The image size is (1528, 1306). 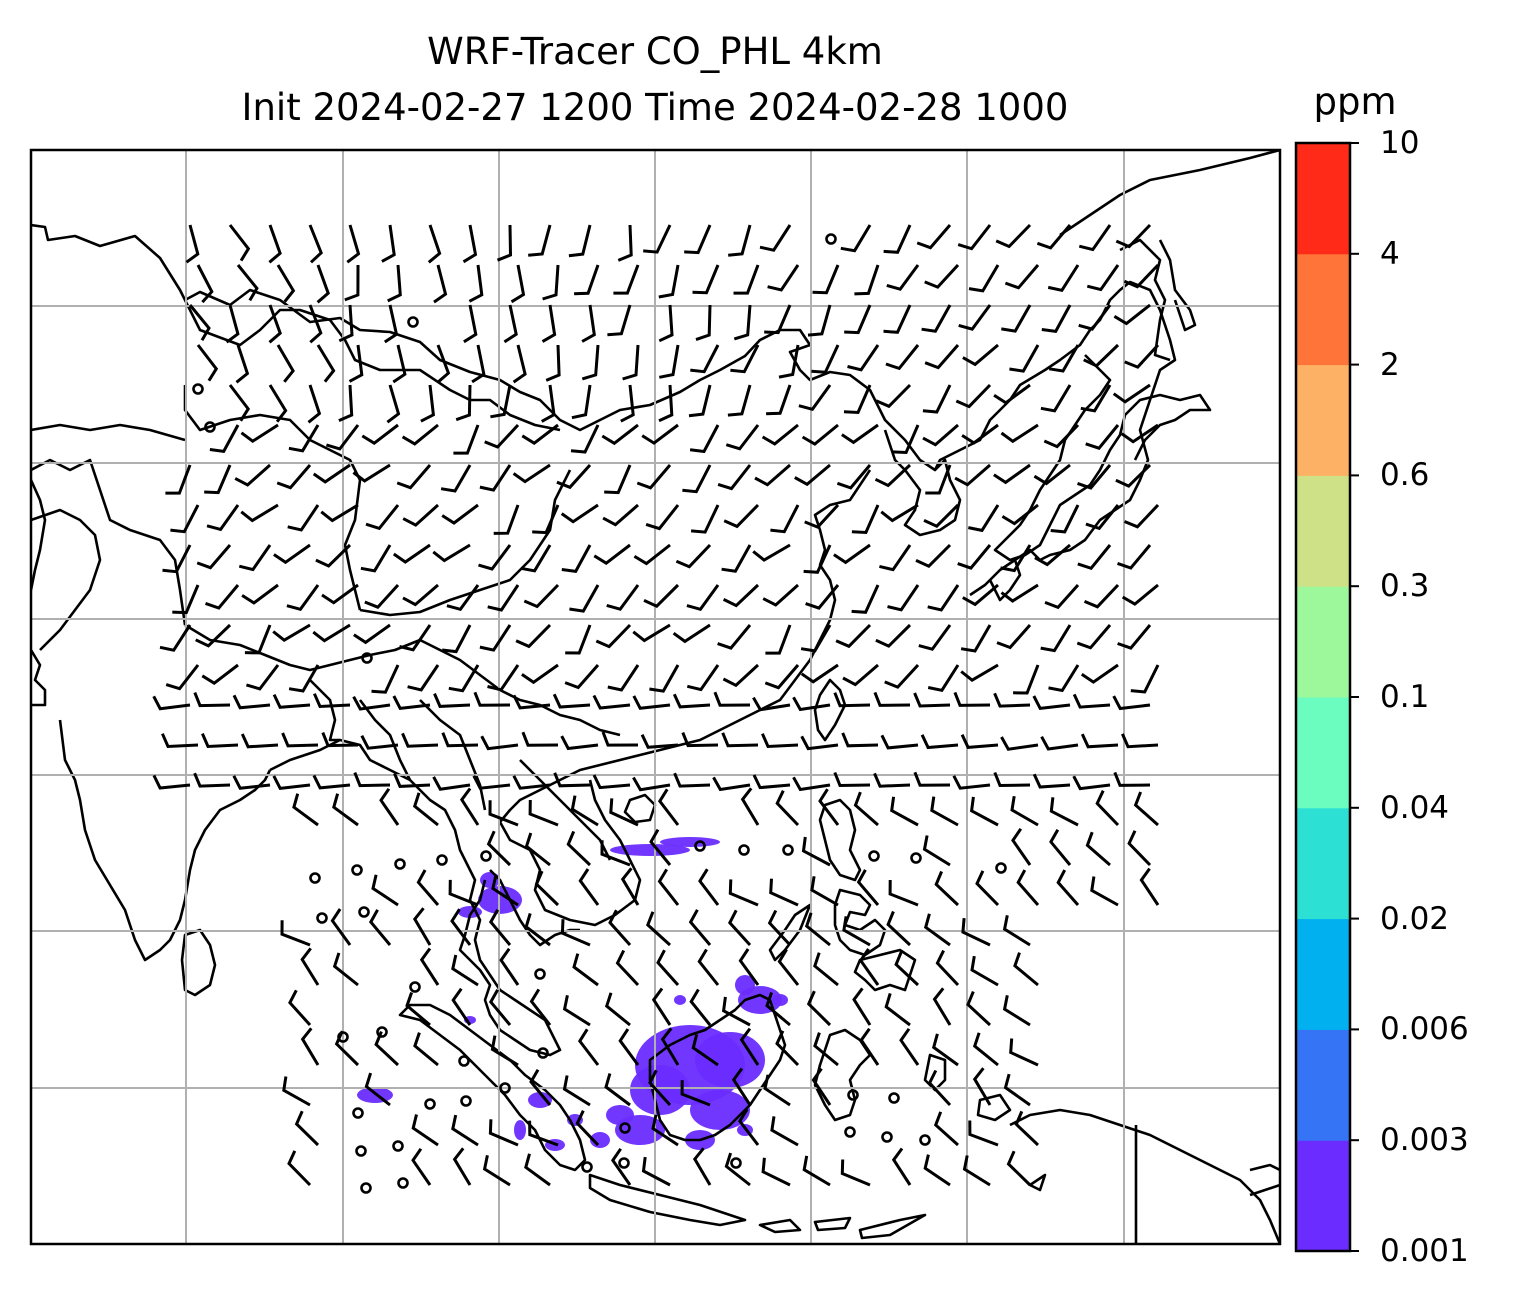 I want to click on border-india-north, so click(x=109, y=542).